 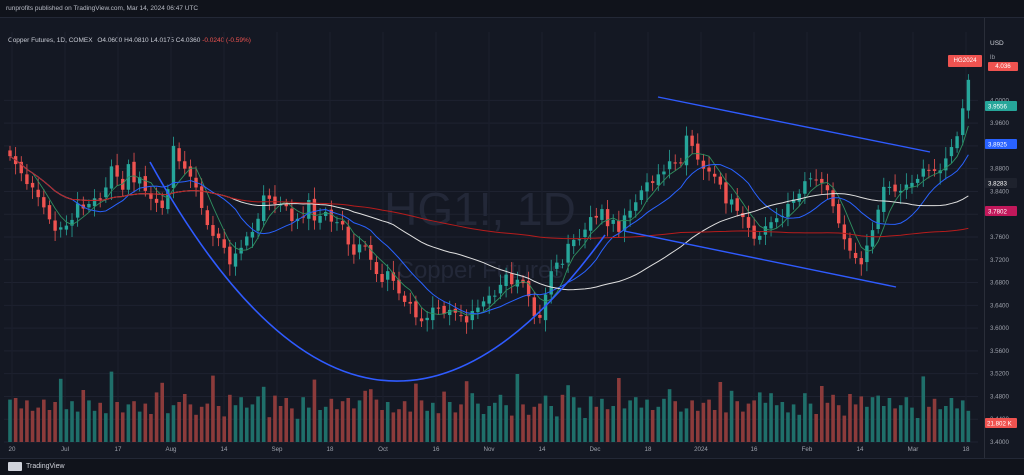 I want to click on price-tick-label: 3.7200, so click(x=999, y=260).